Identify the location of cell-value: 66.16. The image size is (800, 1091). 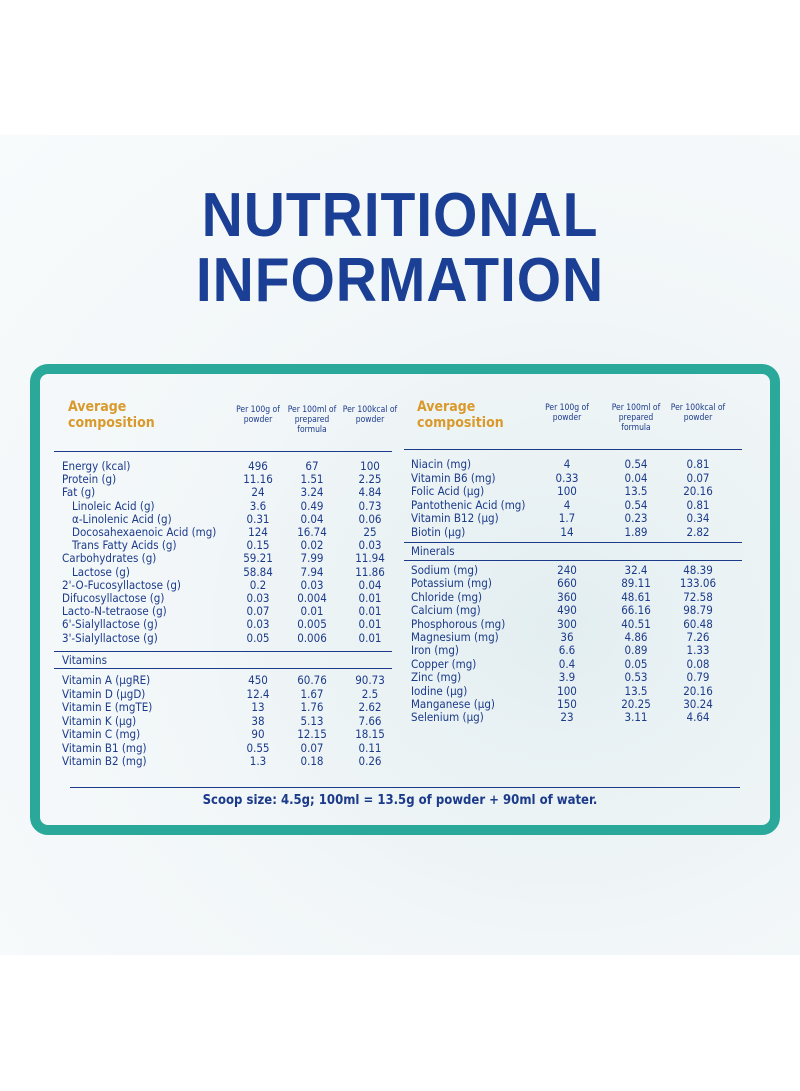
(636, 610).